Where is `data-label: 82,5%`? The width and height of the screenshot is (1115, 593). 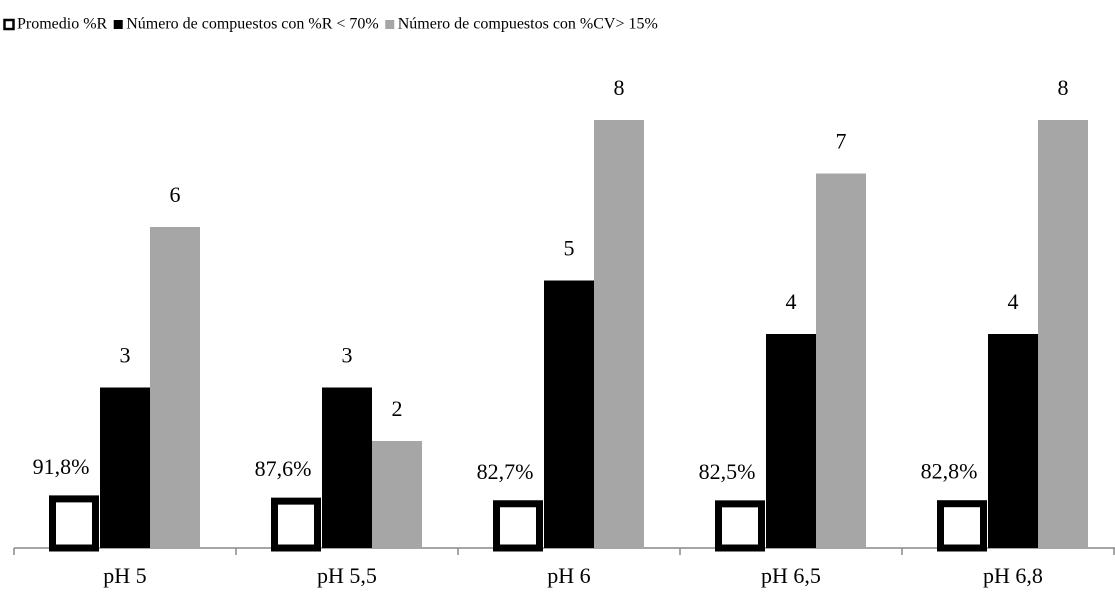
data-label: 82,5% is located at coordinates (727, 471).